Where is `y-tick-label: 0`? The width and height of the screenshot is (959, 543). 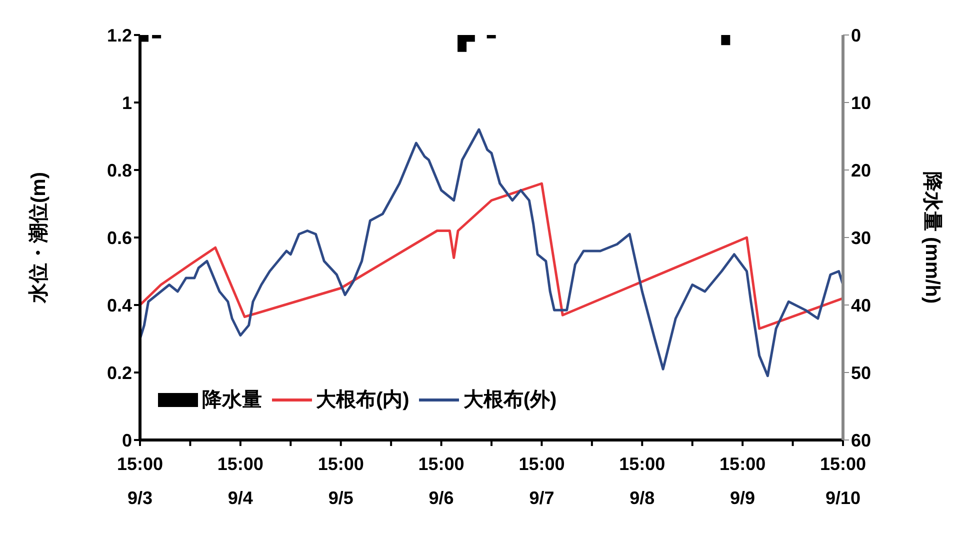 y-tick-label: 0 is located at coordinates (127, 440).